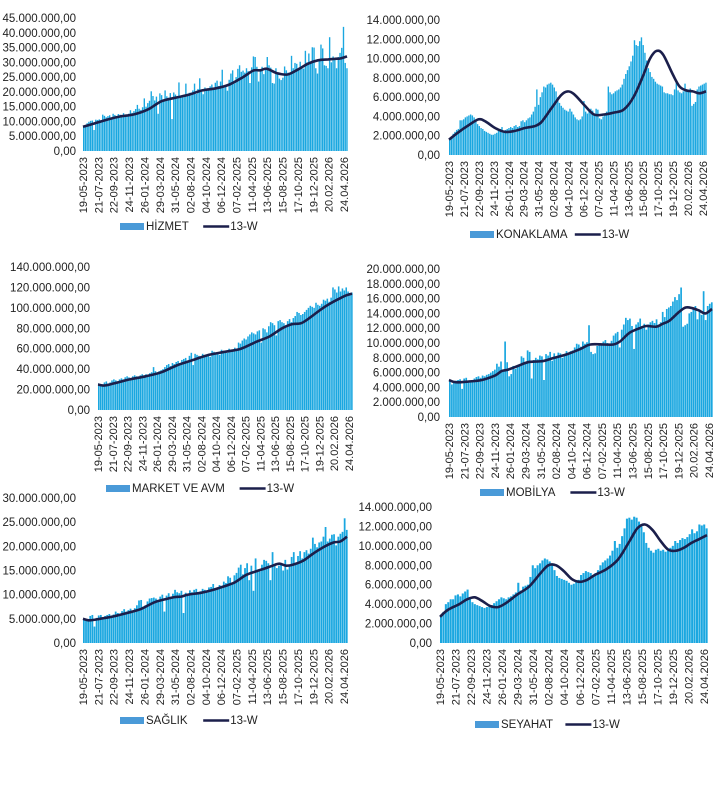  What do you see at coordinates (39, 572) in the screenshot?
I see `y-tick-label: 15.000.000,00` at bounding box center [39, 572].